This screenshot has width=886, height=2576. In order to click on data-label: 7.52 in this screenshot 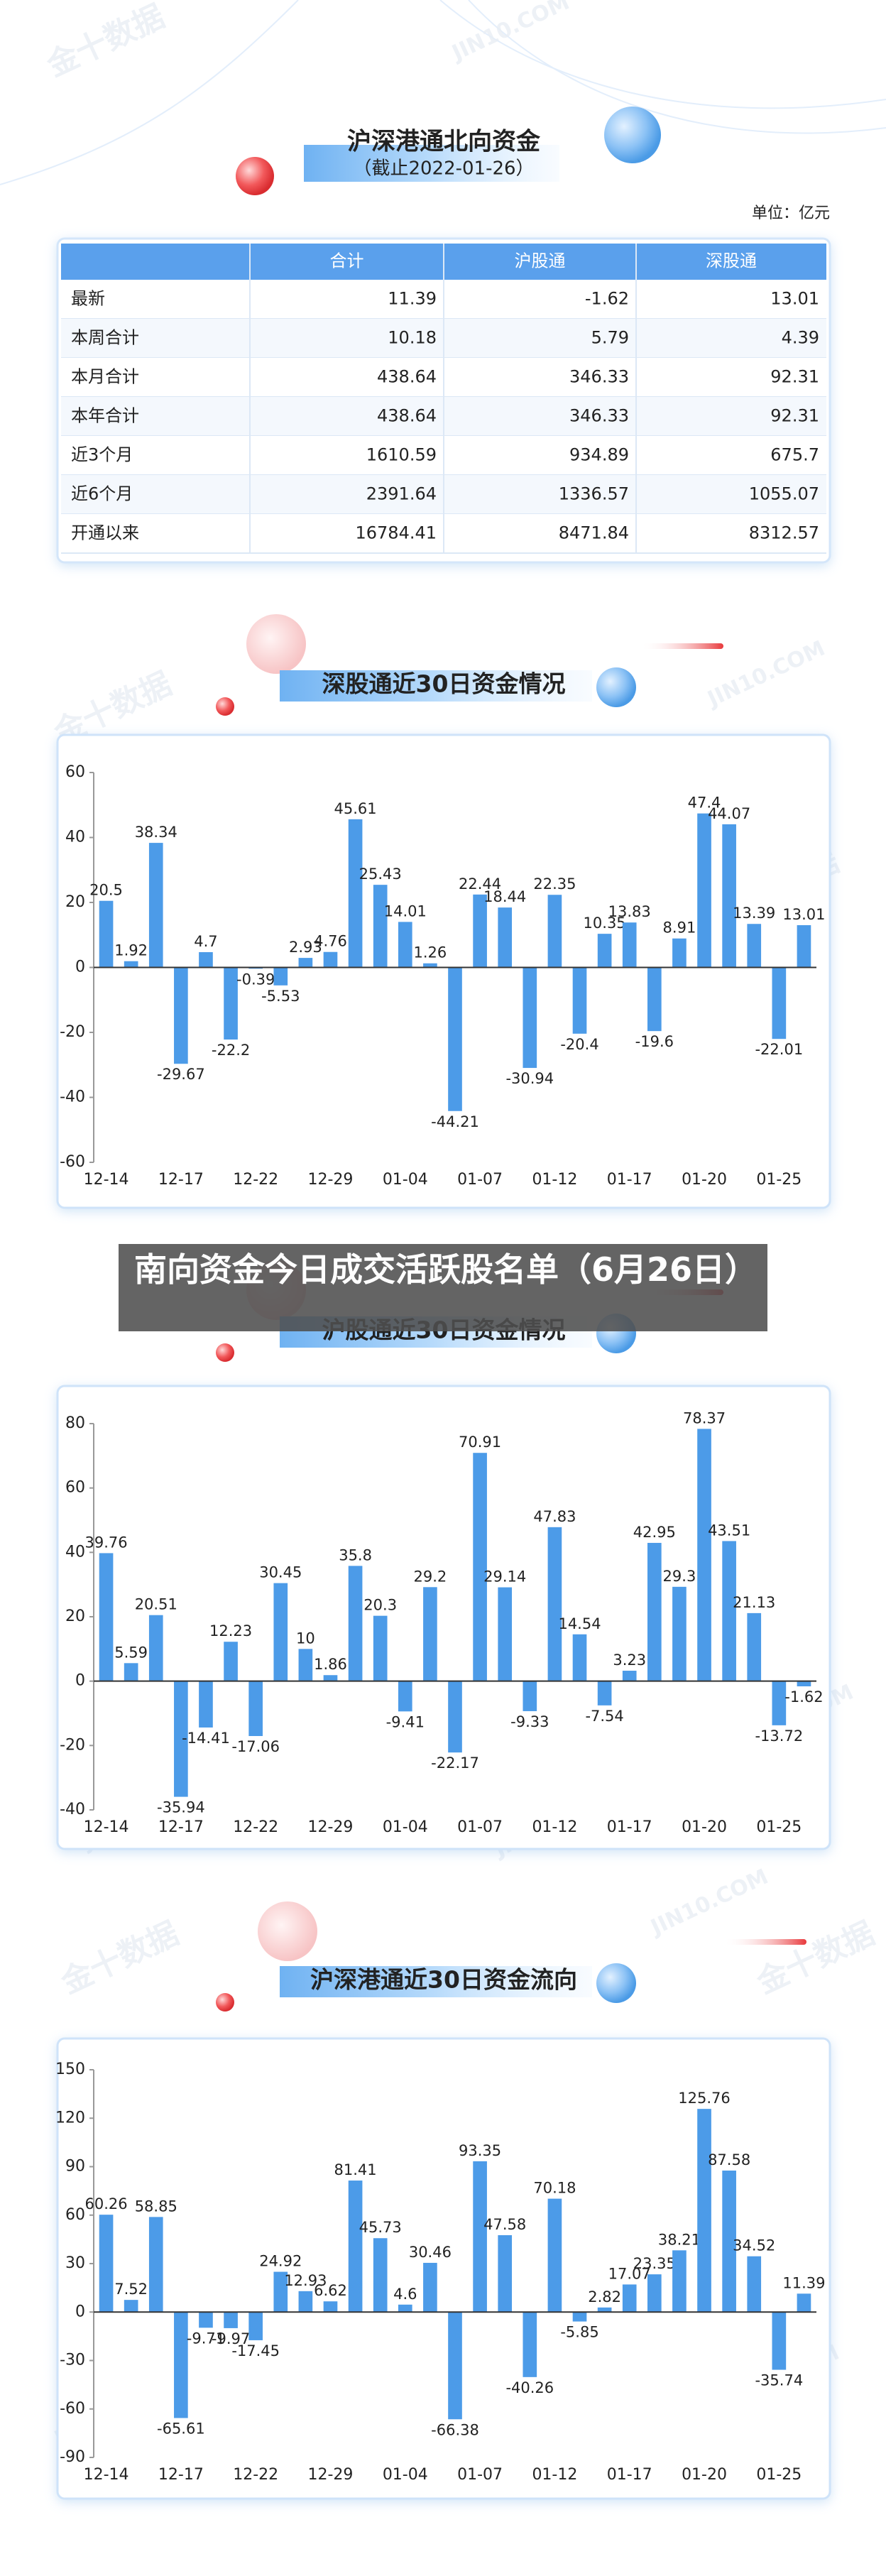, I will do `click(131, 2289)`.